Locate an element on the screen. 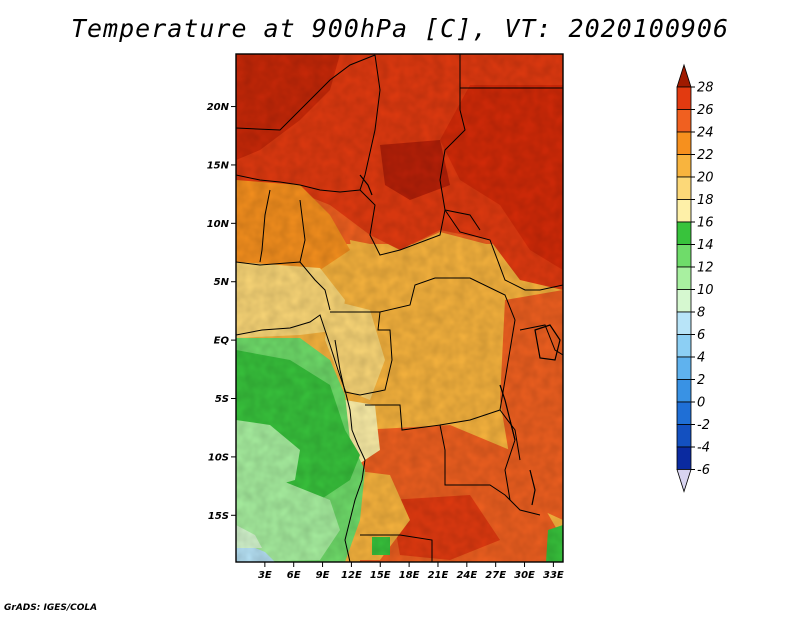 This screenshot has height=618, width=800. lat-tick-label: 15S is located at coordinates (218, 516).